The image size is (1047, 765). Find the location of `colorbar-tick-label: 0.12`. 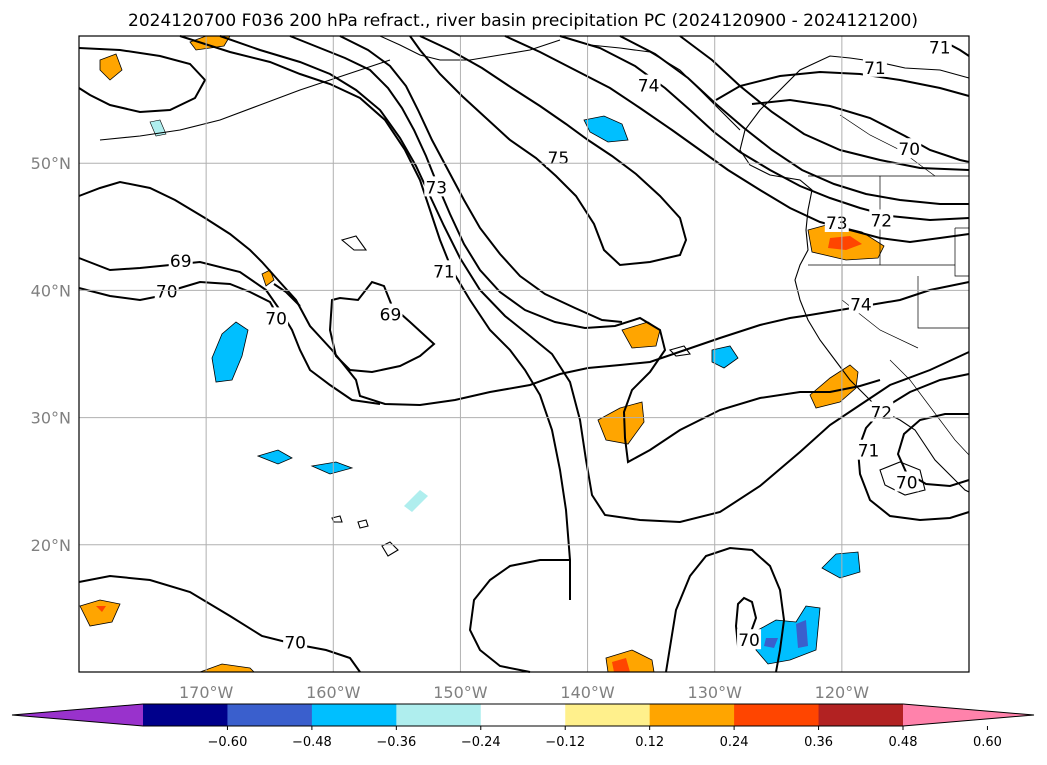

colorbar-tick-label: 0.12 is located at coordinates (649, 742).